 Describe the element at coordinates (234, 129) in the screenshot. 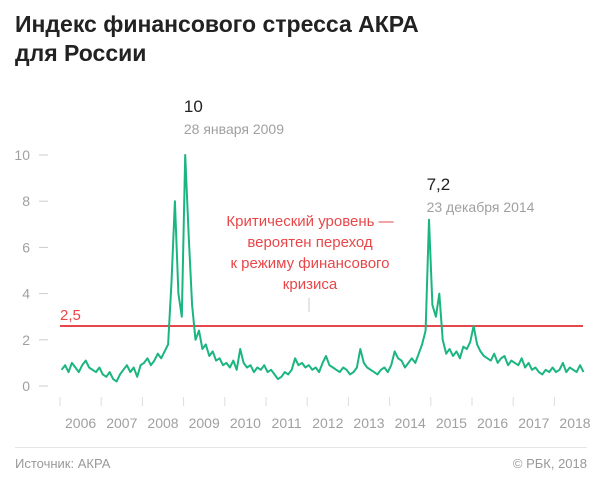

I see `peak-date: 28 января 2009` at that location.